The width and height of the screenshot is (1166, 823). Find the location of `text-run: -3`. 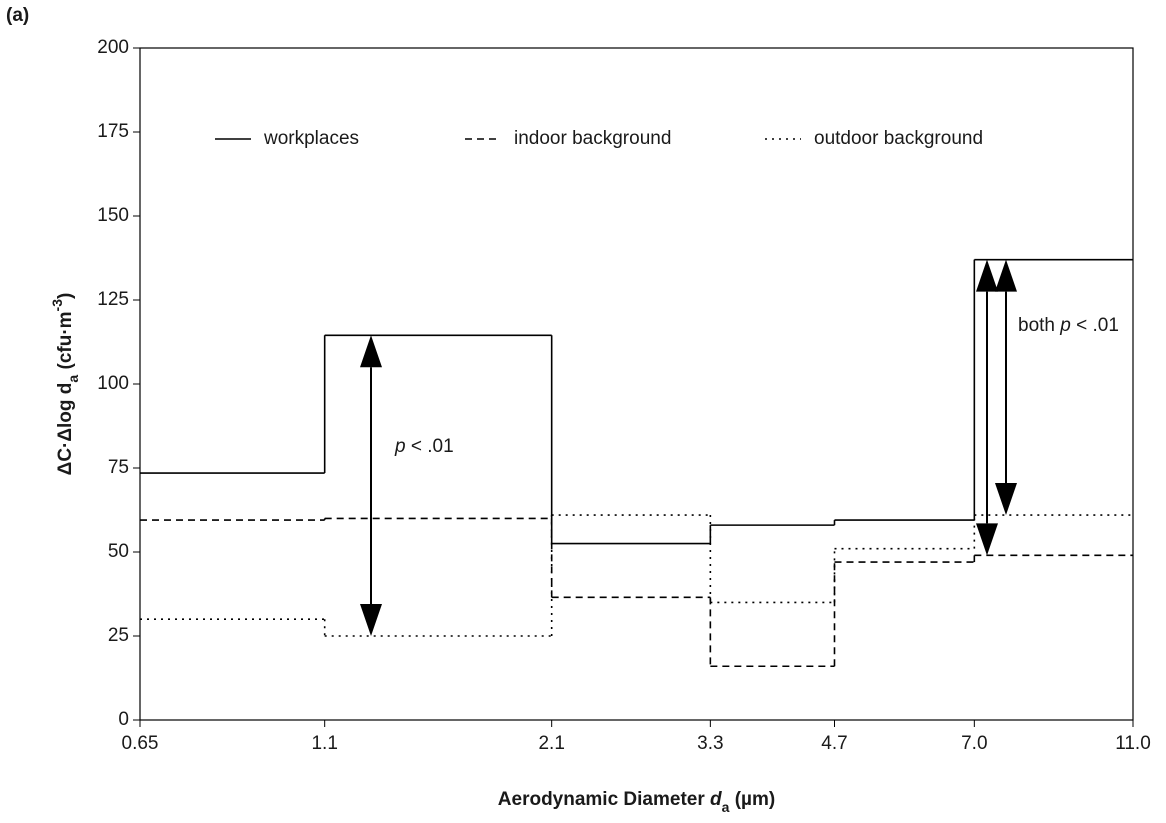

text-run: -3 is located at coordinates (57, 305).